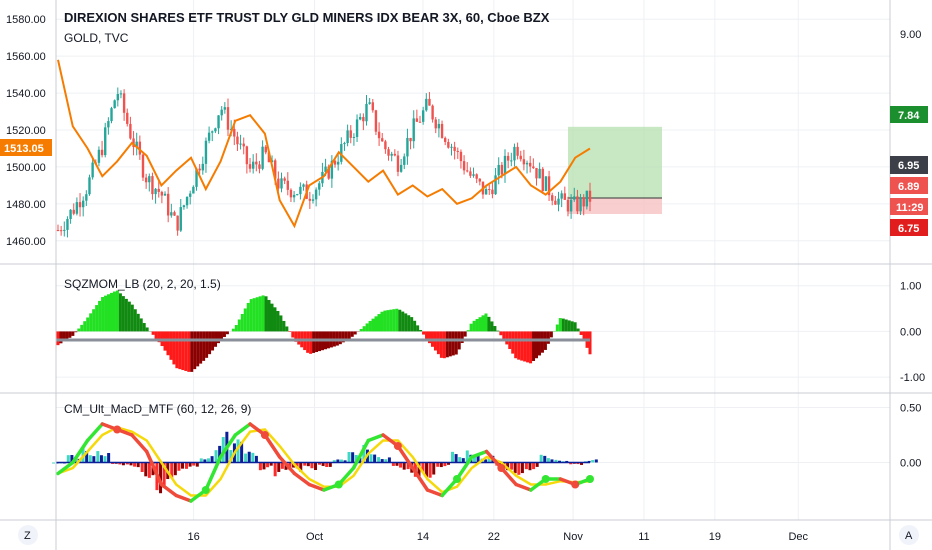  What do you see at coordinates (590, 479) in the screenshot?
I see `macd-cross-dot` at bounding box center [590, 479].